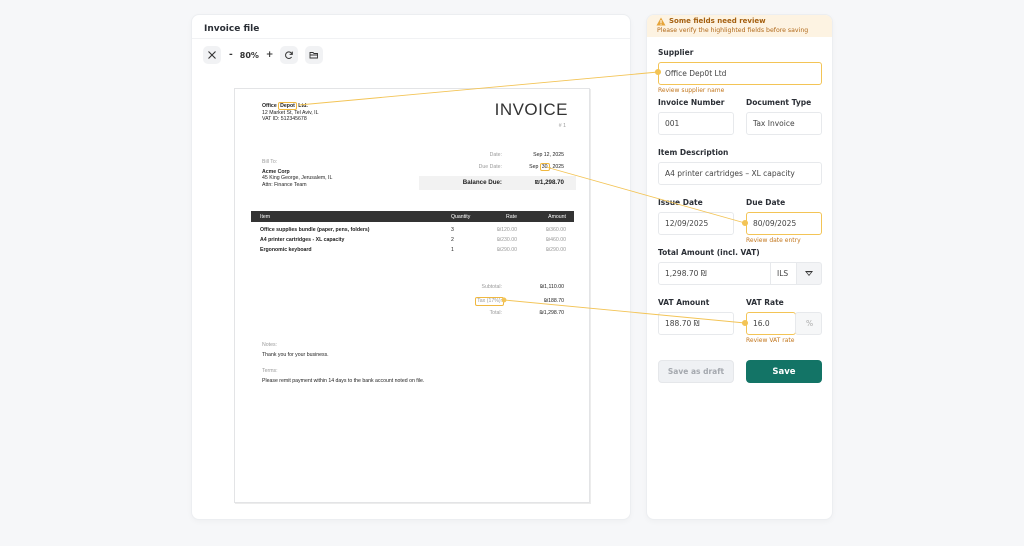  What do you see at coordinates (661, 21) in the screenshot?
I see `warning-icon` at bounding box center [661, 21].